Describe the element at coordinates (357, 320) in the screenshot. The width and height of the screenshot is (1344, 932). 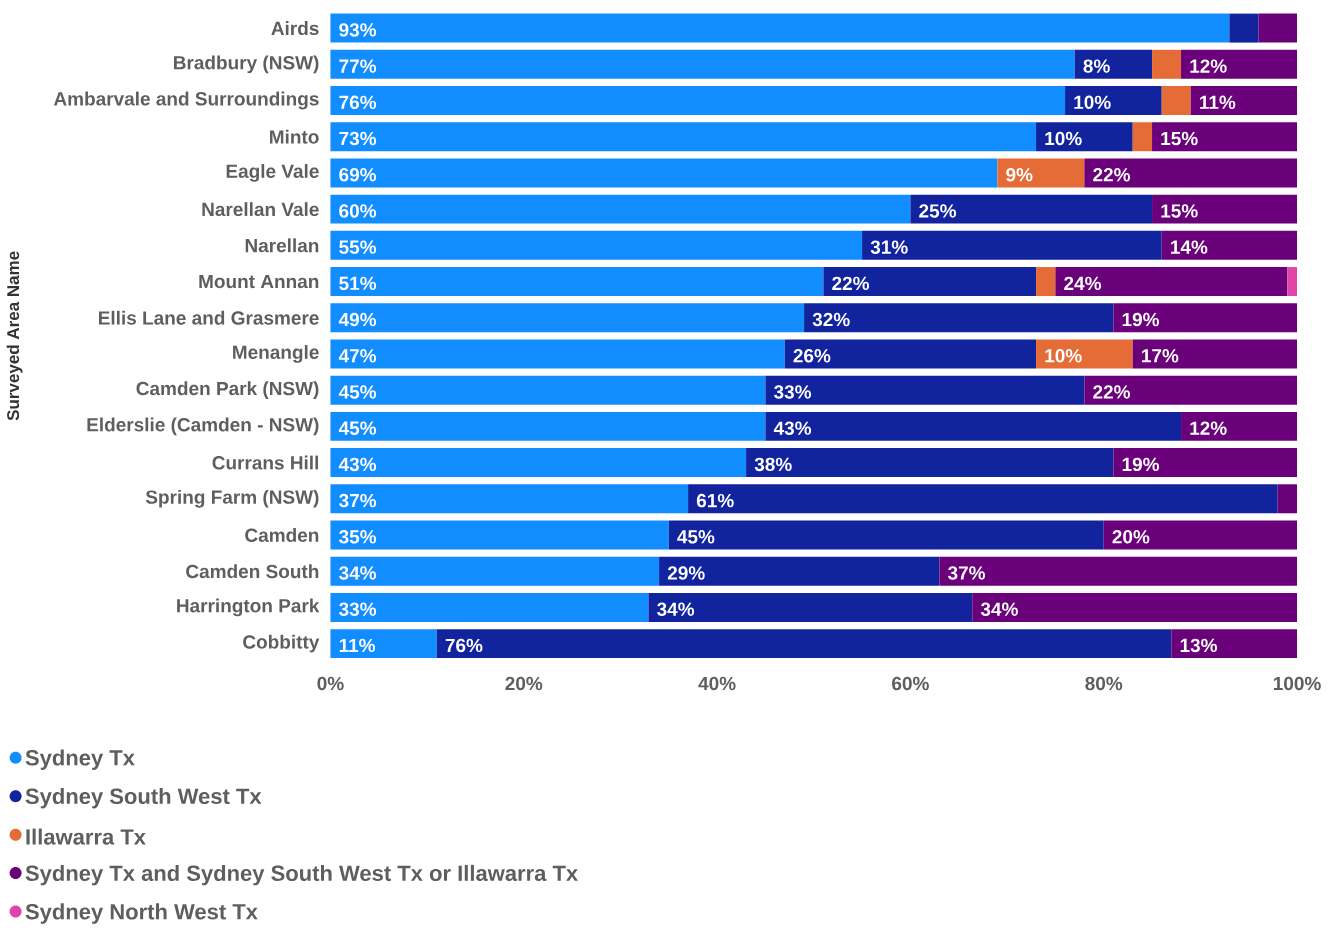
I see `data-label: 49%` at that location.